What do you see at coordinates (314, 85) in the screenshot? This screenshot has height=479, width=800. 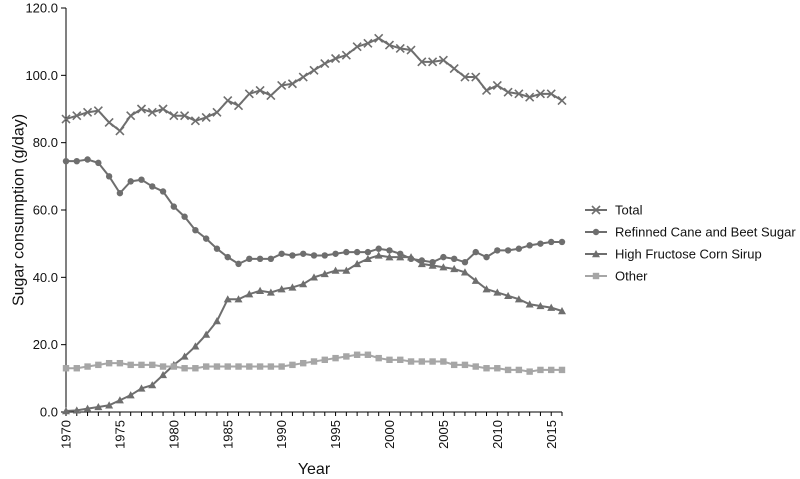 I see `series-line` at bounding box center [314, 85].